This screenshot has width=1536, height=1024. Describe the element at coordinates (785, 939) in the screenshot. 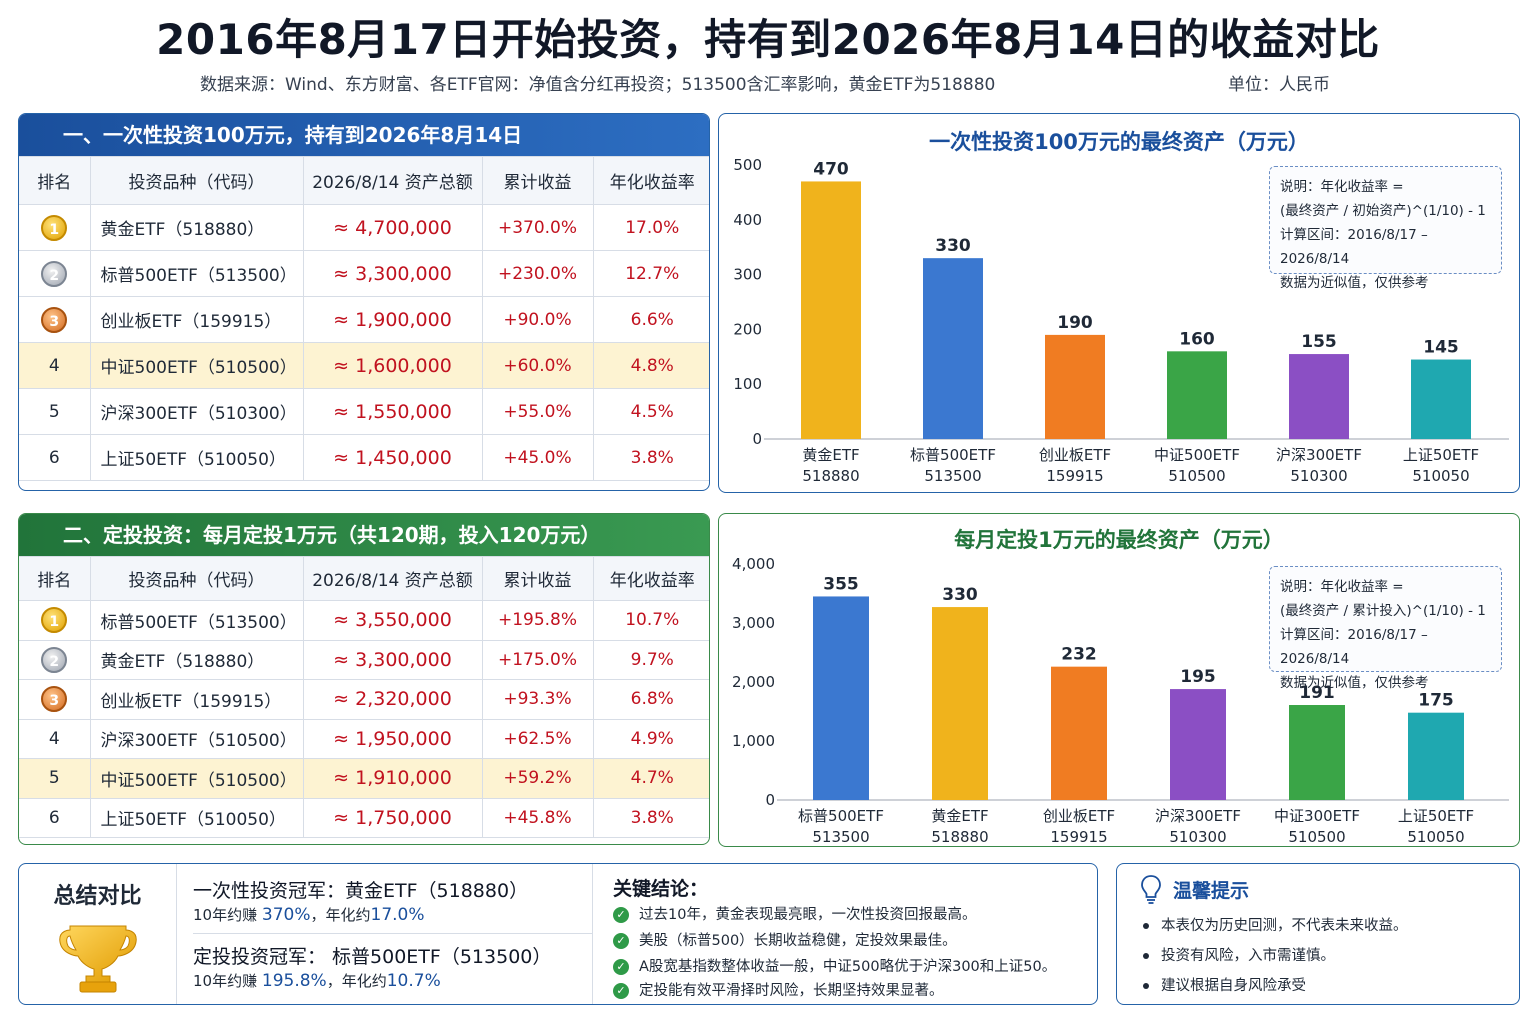

I see `conclusion-item: ✓ 美股（标普500）长期收益稳健，定投效果最佳。` at that location.